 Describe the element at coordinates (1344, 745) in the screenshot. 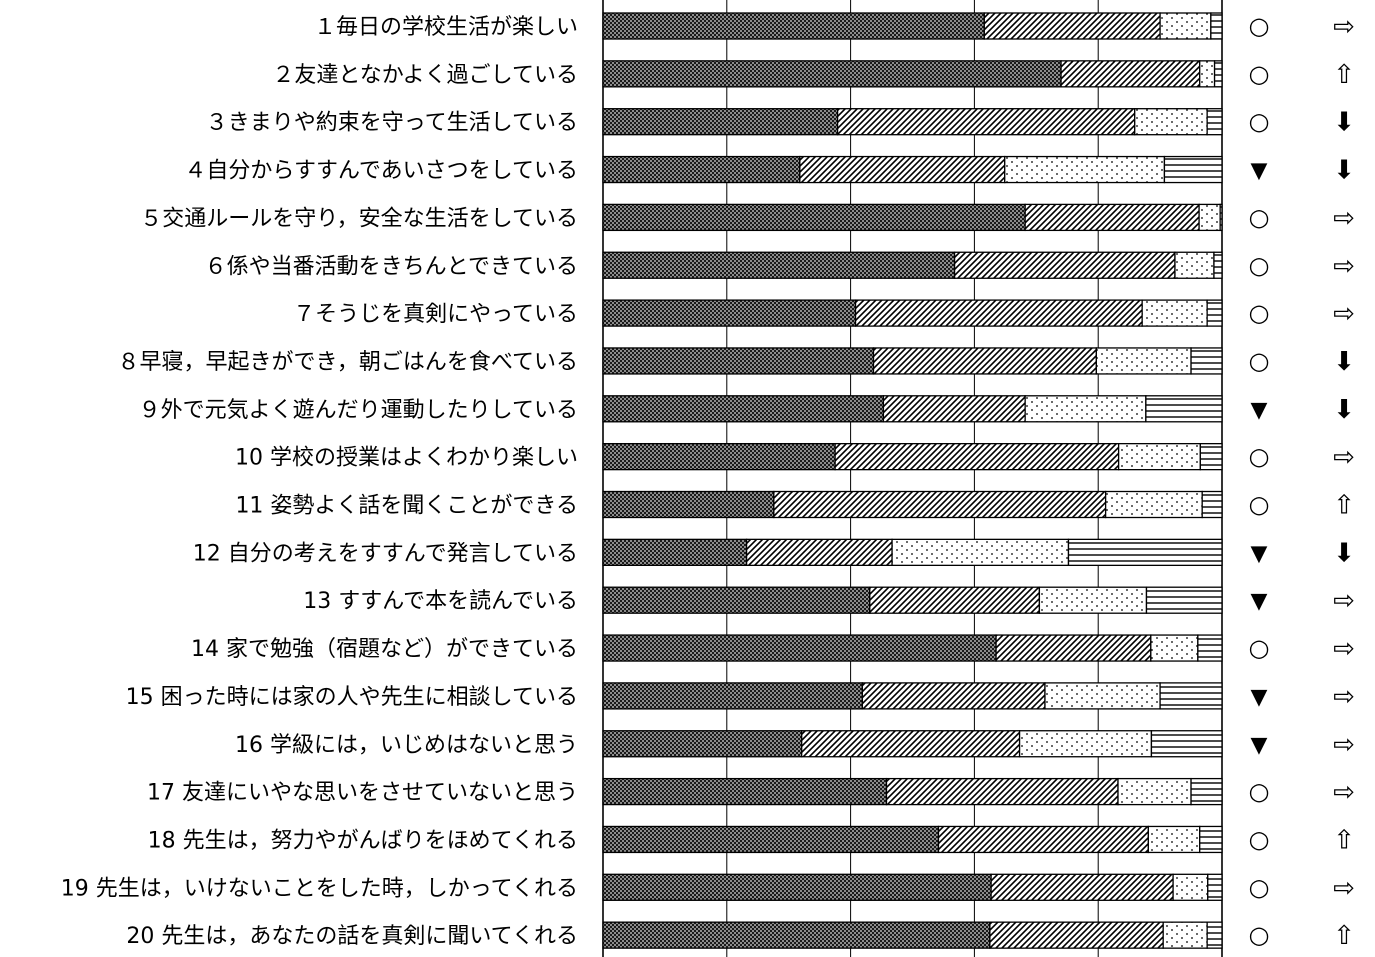

I see `trend-arrow-16: ⇨` at that location.